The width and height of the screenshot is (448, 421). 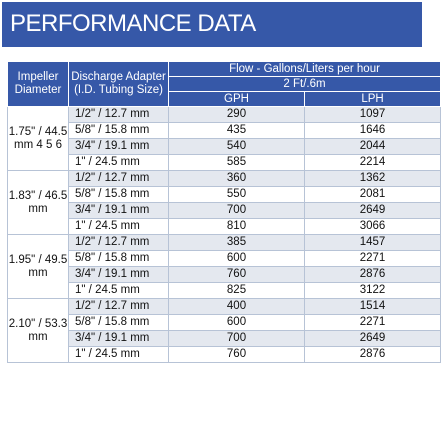 I want to click on table-row: 5/8" / 15.8 mm 550 2081, so click(x=224, y=194).